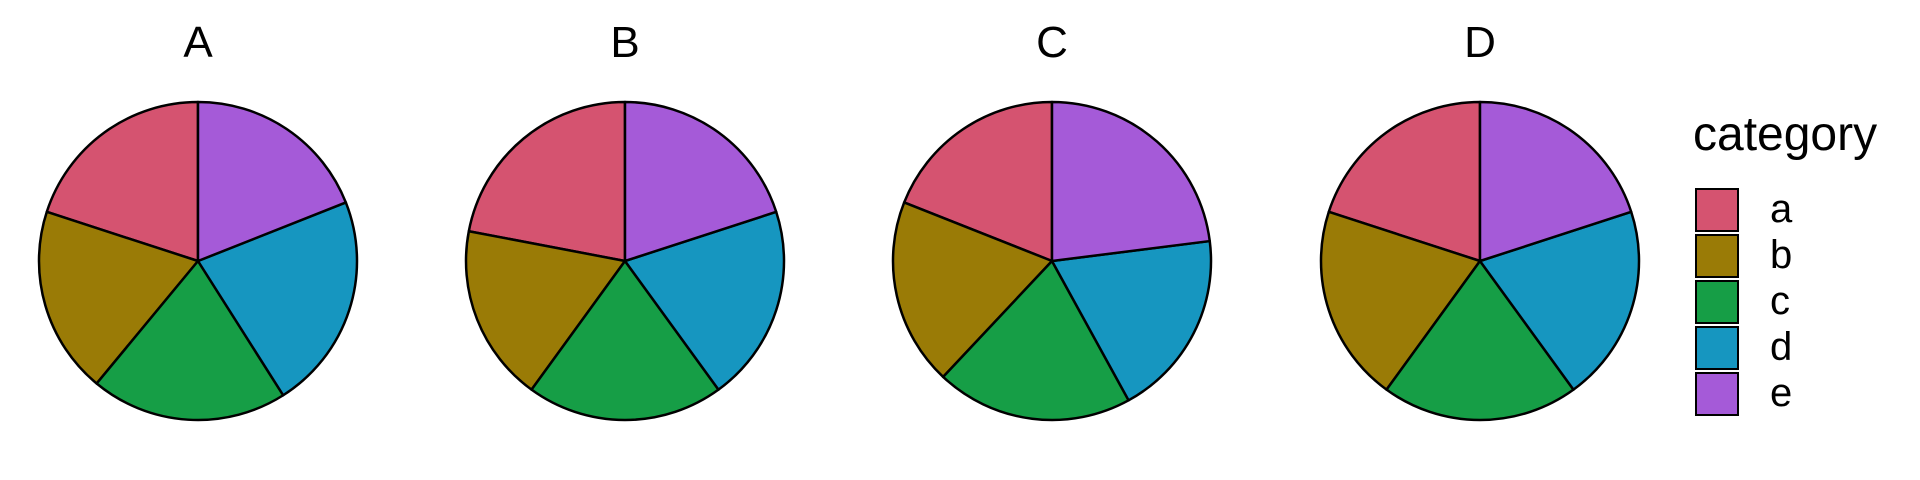 The image size is (1920, 480). What do you see at coordinates (1781, 255) in the screenshot?
I see `legend-label-b: b` at bounding box center [1781, 255].